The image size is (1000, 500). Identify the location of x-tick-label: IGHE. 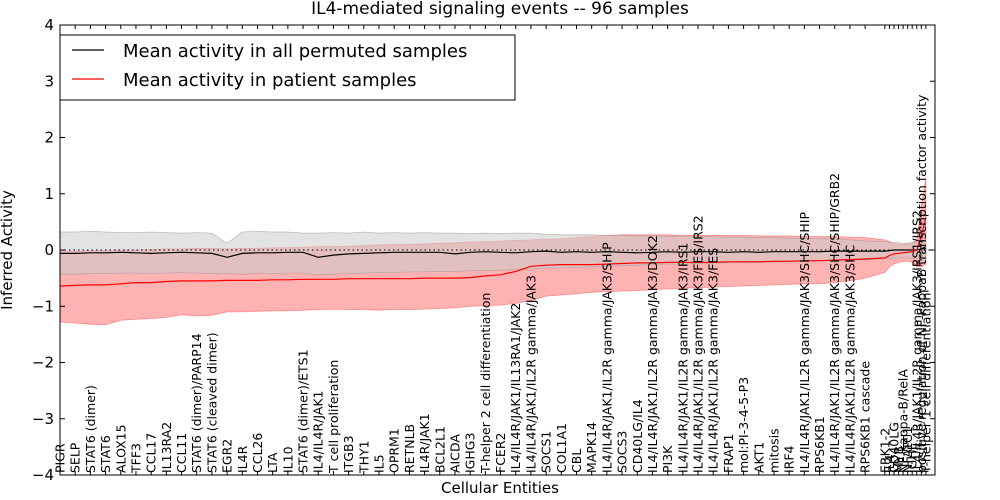
(912, 457).